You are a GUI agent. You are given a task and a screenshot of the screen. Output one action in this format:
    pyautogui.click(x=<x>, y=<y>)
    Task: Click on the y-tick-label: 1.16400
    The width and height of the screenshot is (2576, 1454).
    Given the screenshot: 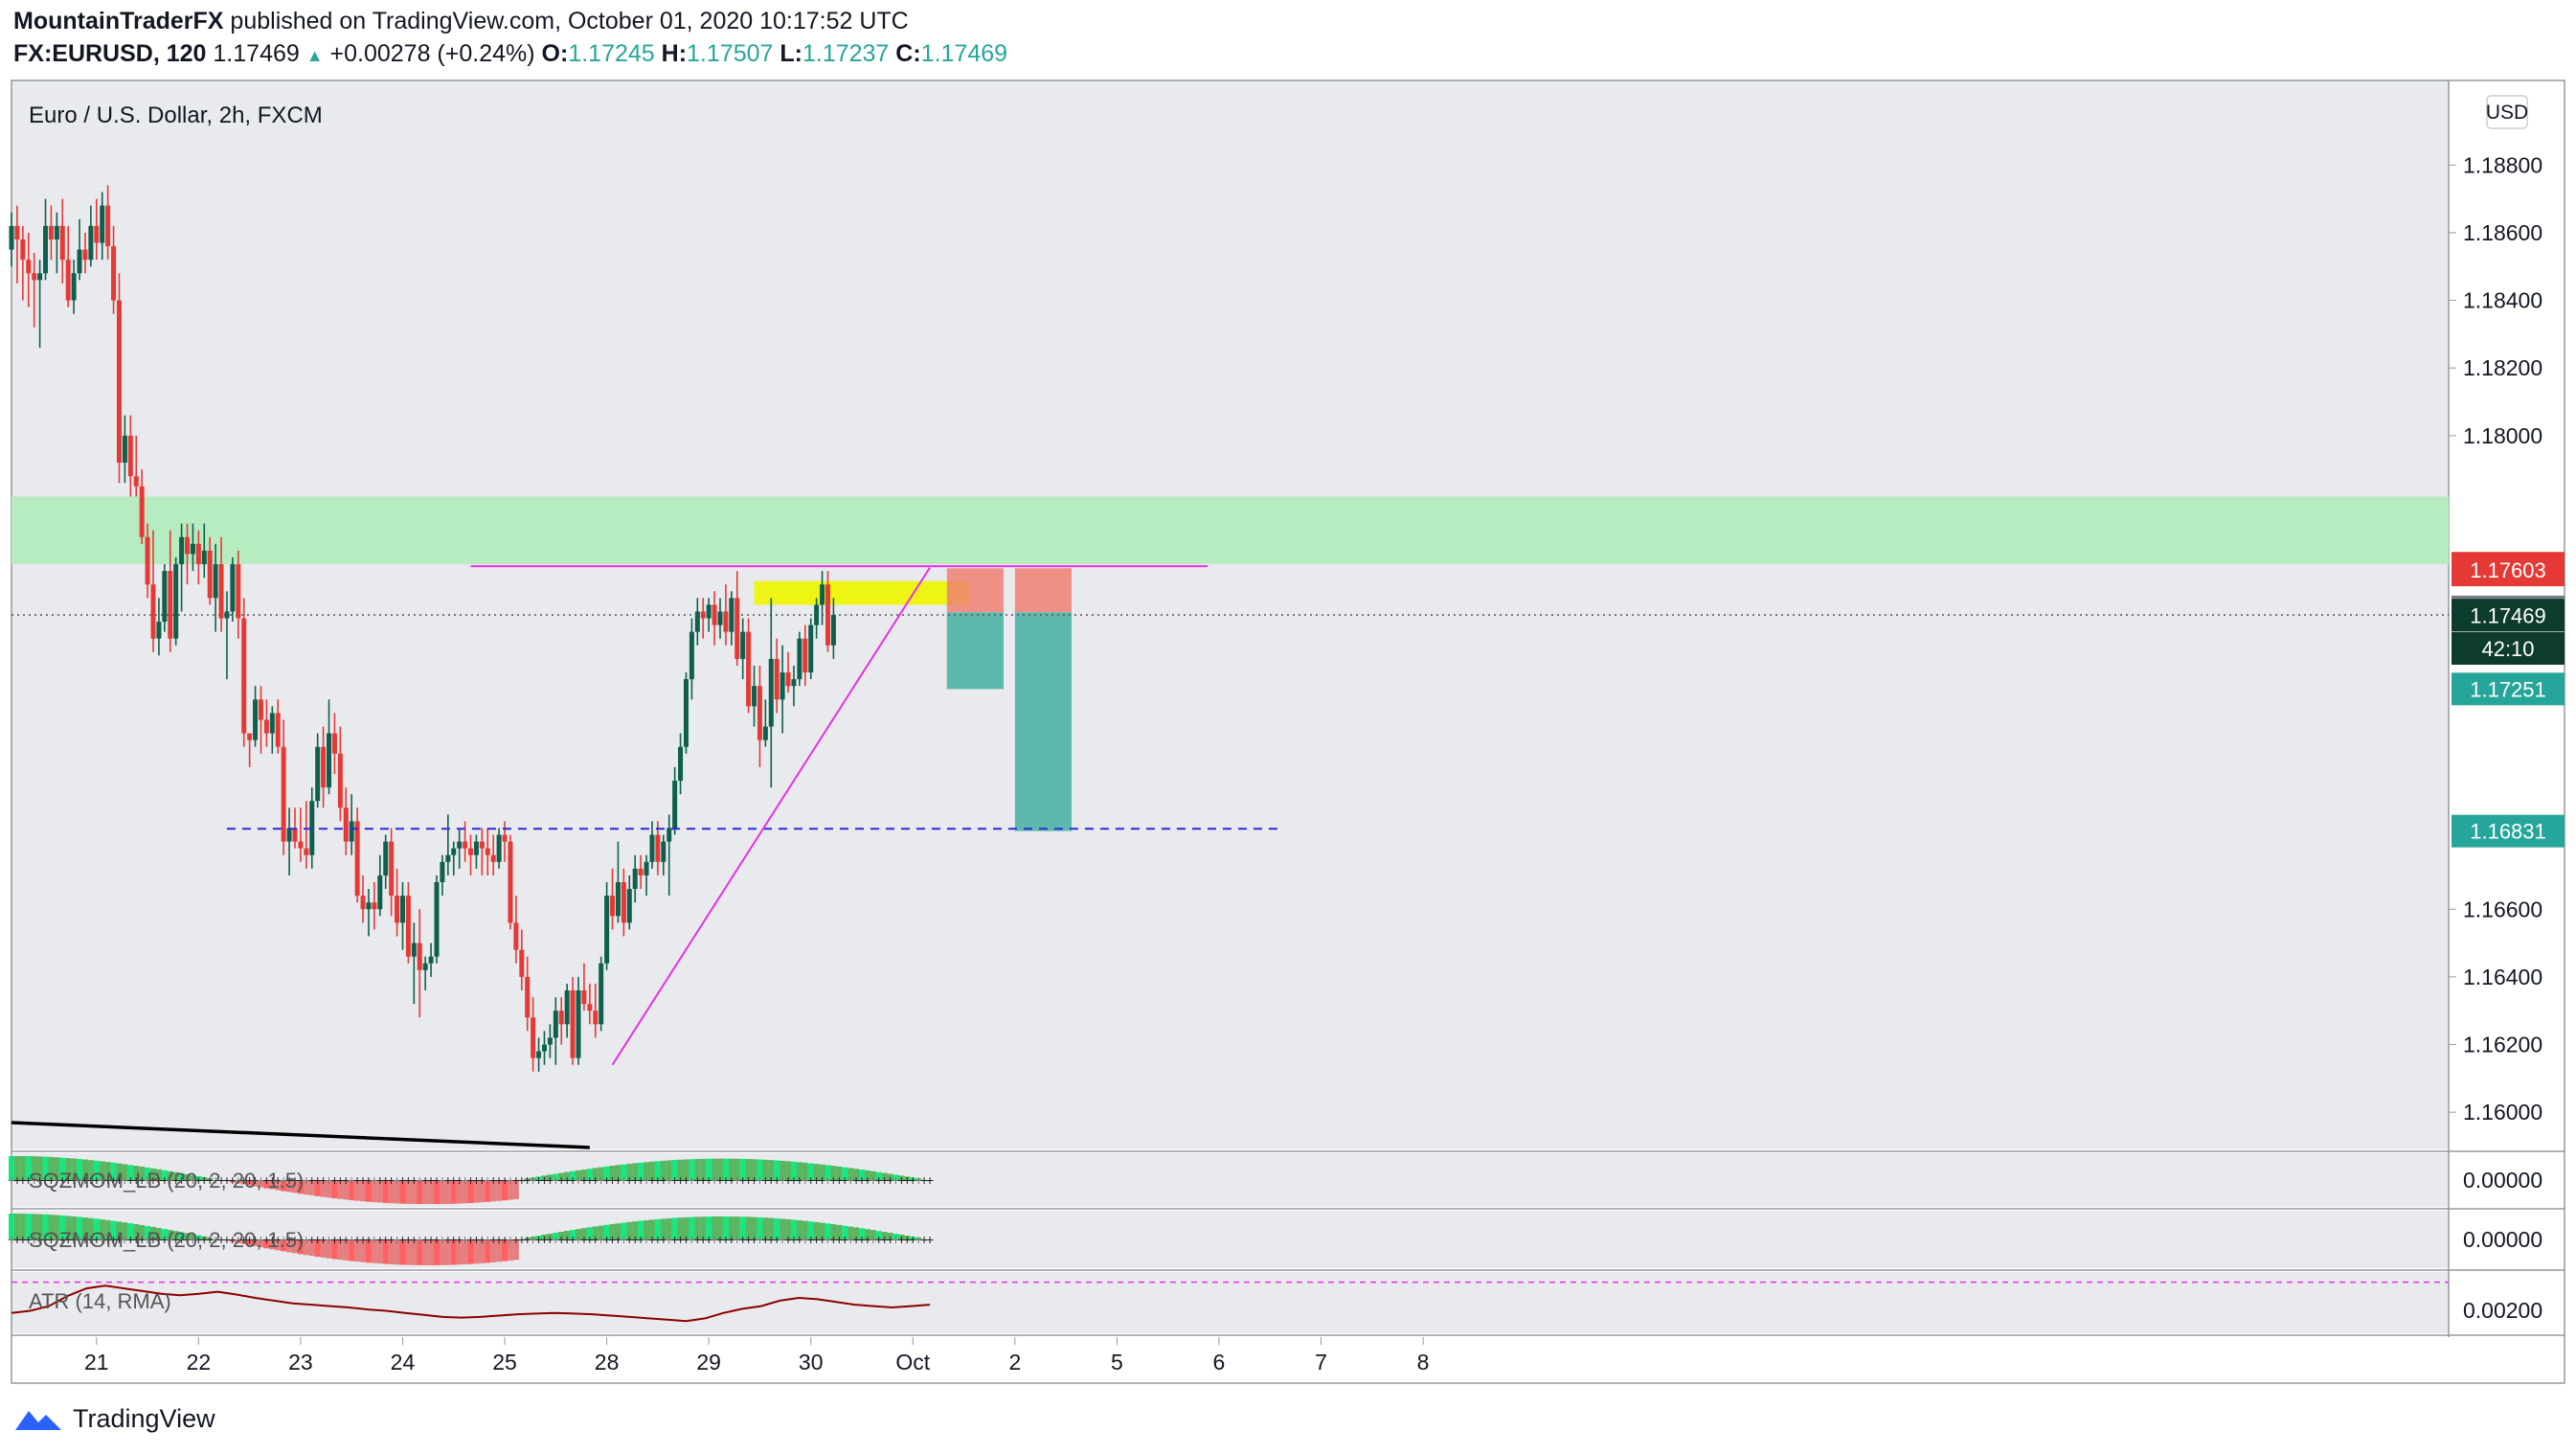 What is the action you would take?
    pyautogui.click(x=2502, y=977)
    